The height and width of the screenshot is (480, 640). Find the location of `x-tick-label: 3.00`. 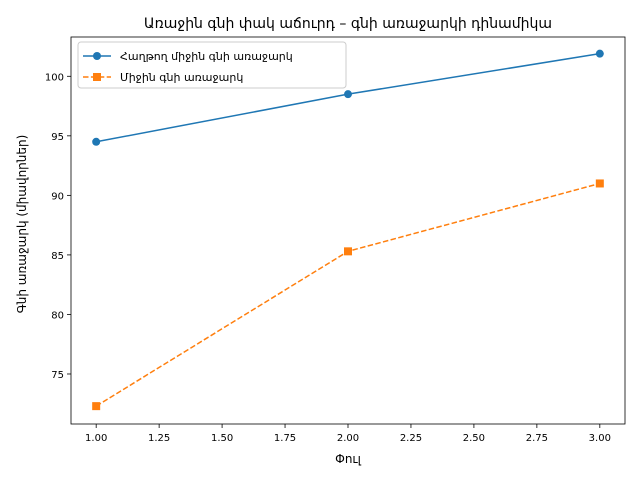

x-tick-label: 3.00 is located at coordinates (600, 438).